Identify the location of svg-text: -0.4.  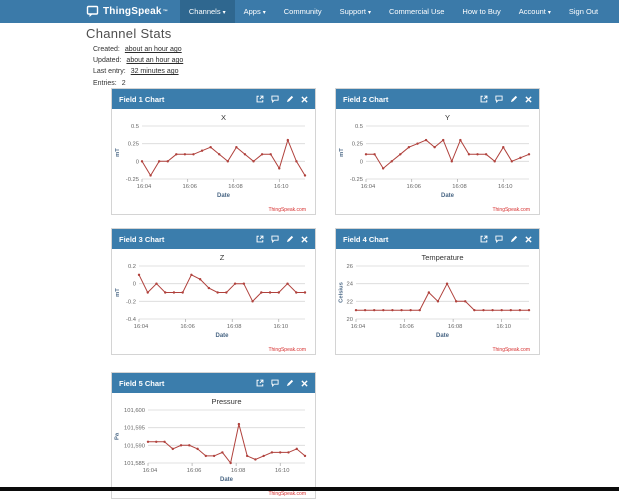
(131, 320).